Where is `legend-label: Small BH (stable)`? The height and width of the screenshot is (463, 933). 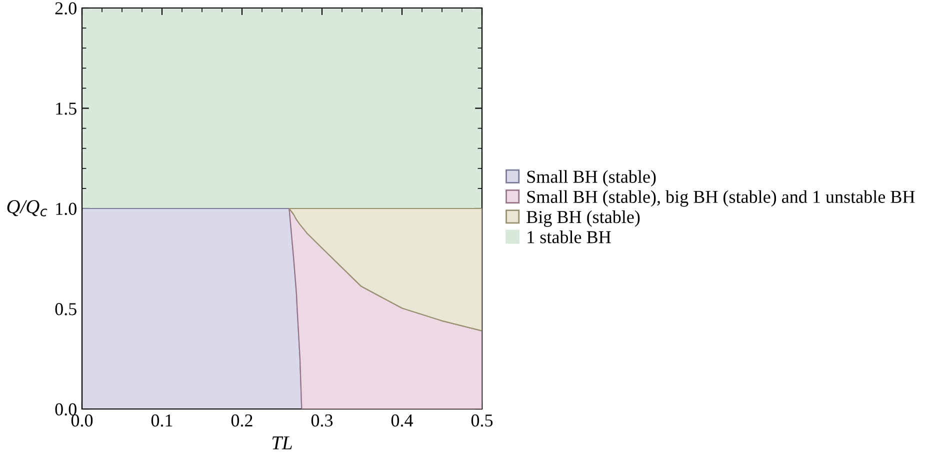
legend-label: Small BH (stable) is located at coordinates (591, 178).